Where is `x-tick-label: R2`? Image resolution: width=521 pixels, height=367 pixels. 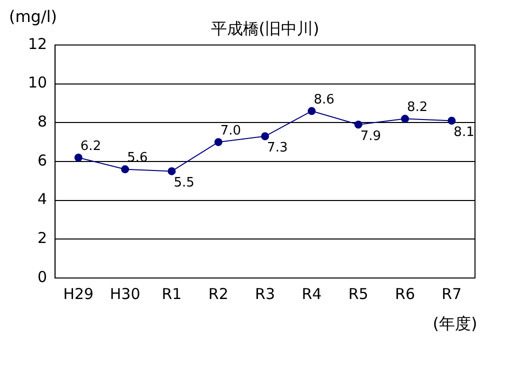
x-tick-label: R2 is located at coordinates (218, 293).